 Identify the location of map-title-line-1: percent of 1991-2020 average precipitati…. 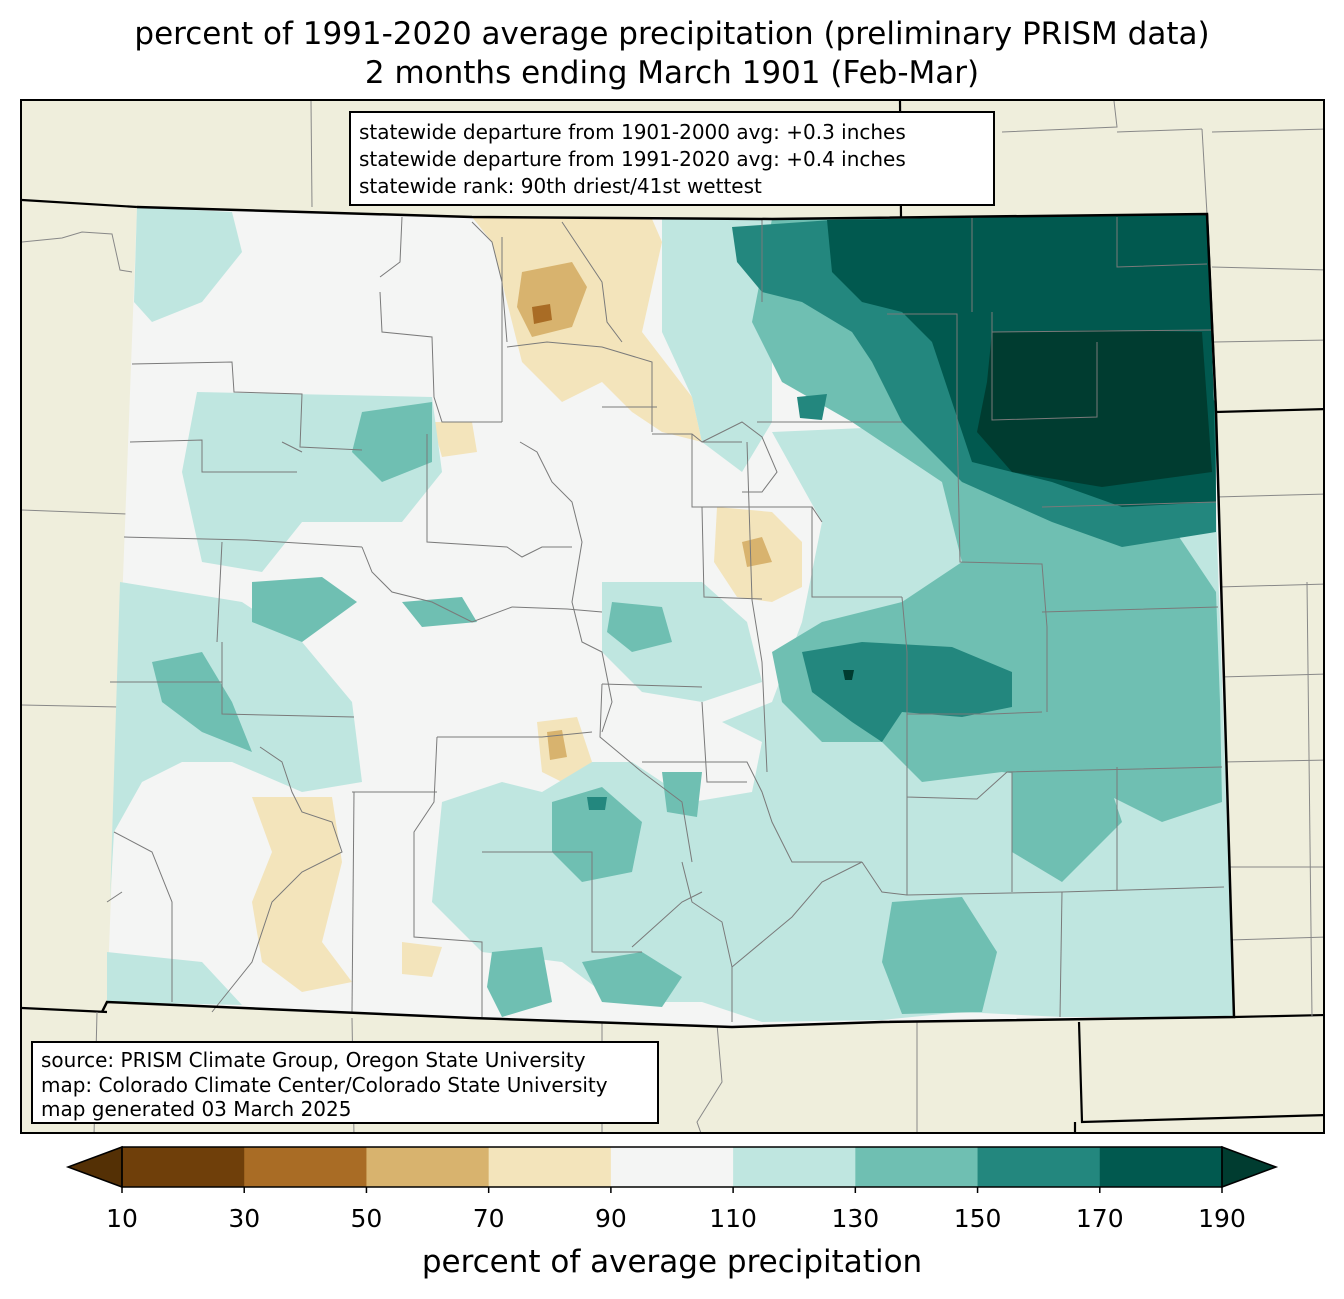
(672, 34).